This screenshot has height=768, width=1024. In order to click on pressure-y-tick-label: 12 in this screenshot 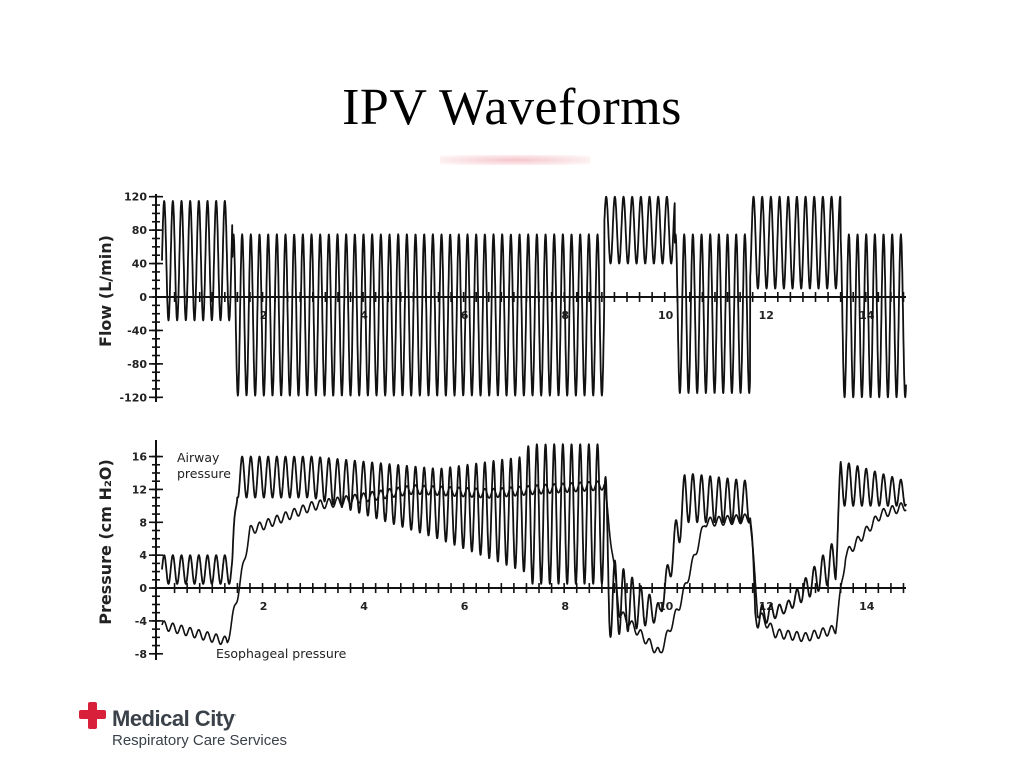, I will do `click(139, 489)`.